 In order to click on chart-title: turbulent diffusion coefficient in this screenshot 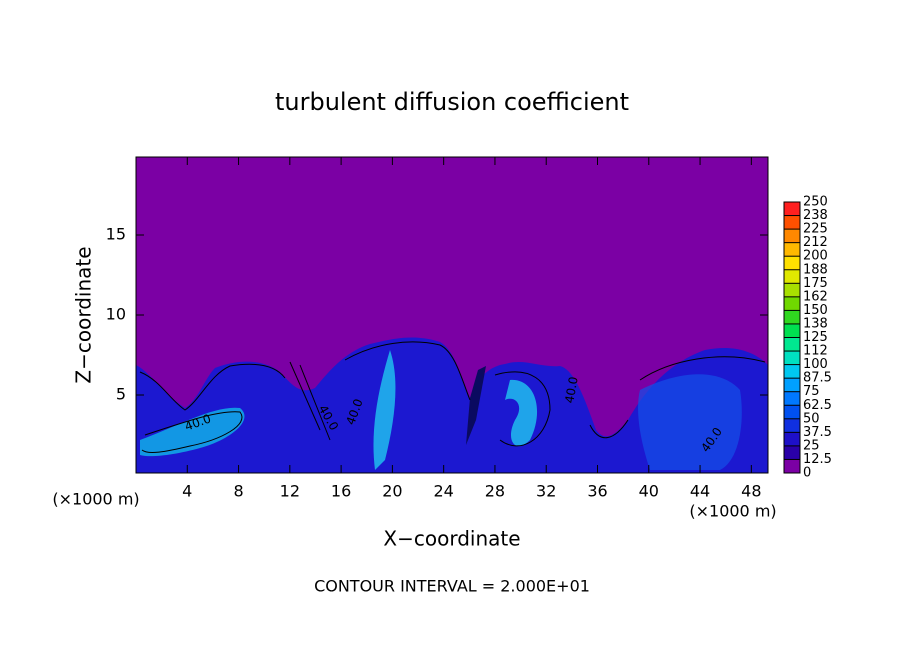, I will do `click(452, 102)`.